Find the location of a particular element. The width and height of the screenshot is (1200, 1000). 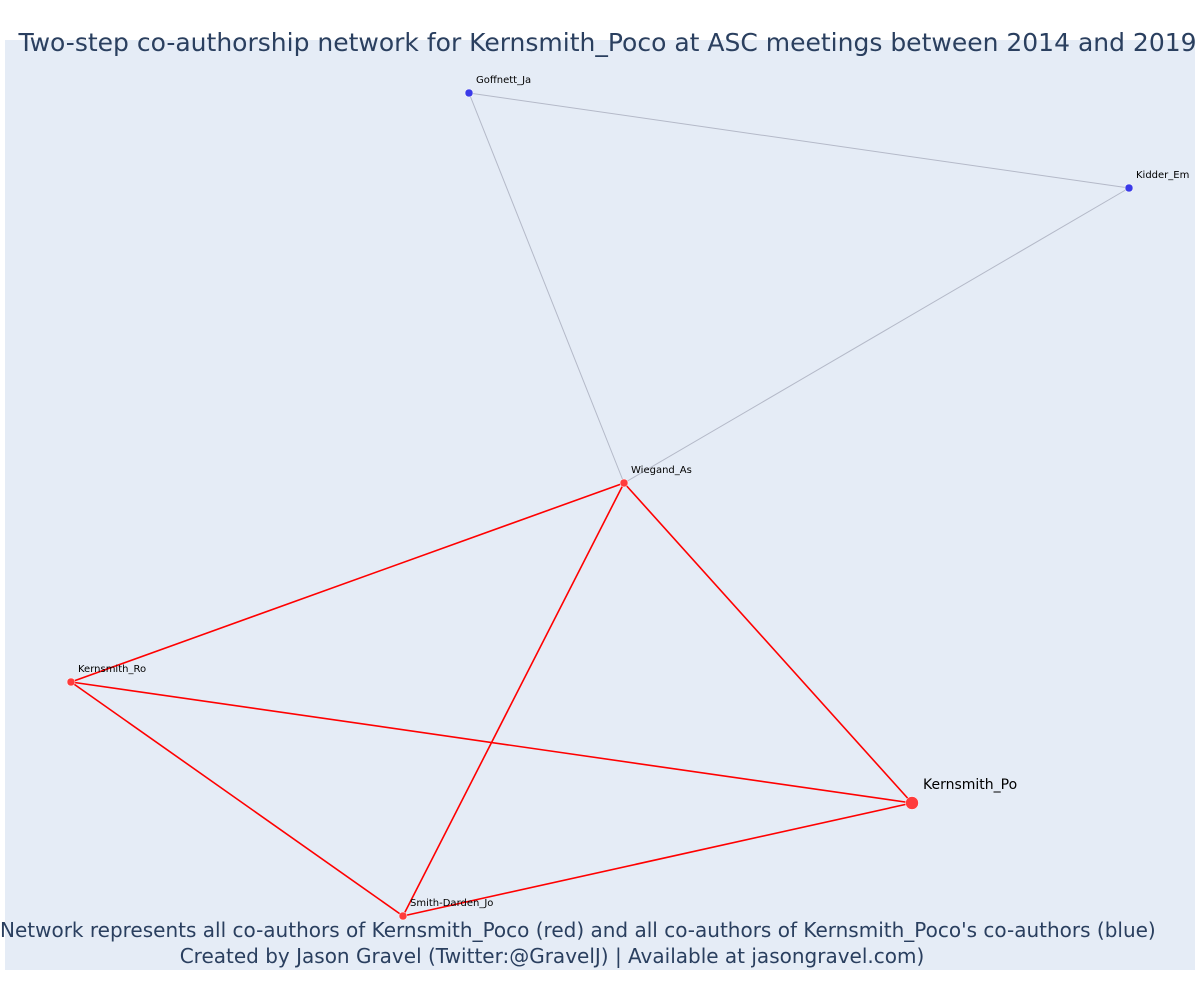

node-label-Wiegand_As: Wiegand_As is located at coordinates (661, 470).